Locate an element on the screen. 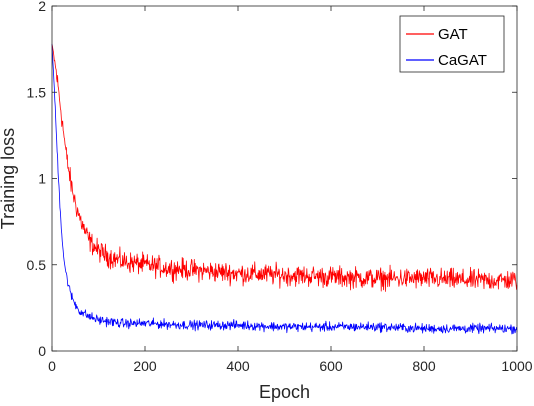  x-tick-label: 600 is located at coordinates (331, 366).